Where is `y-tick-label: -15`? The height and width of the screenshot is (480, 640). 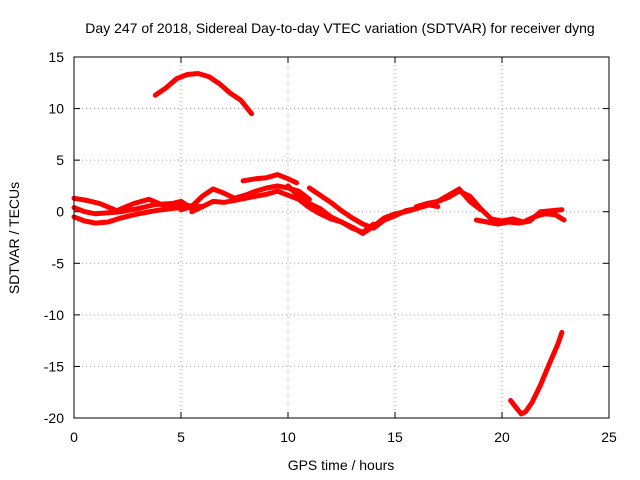 y-tick-label: -15 is located at coordinates (54, 366).